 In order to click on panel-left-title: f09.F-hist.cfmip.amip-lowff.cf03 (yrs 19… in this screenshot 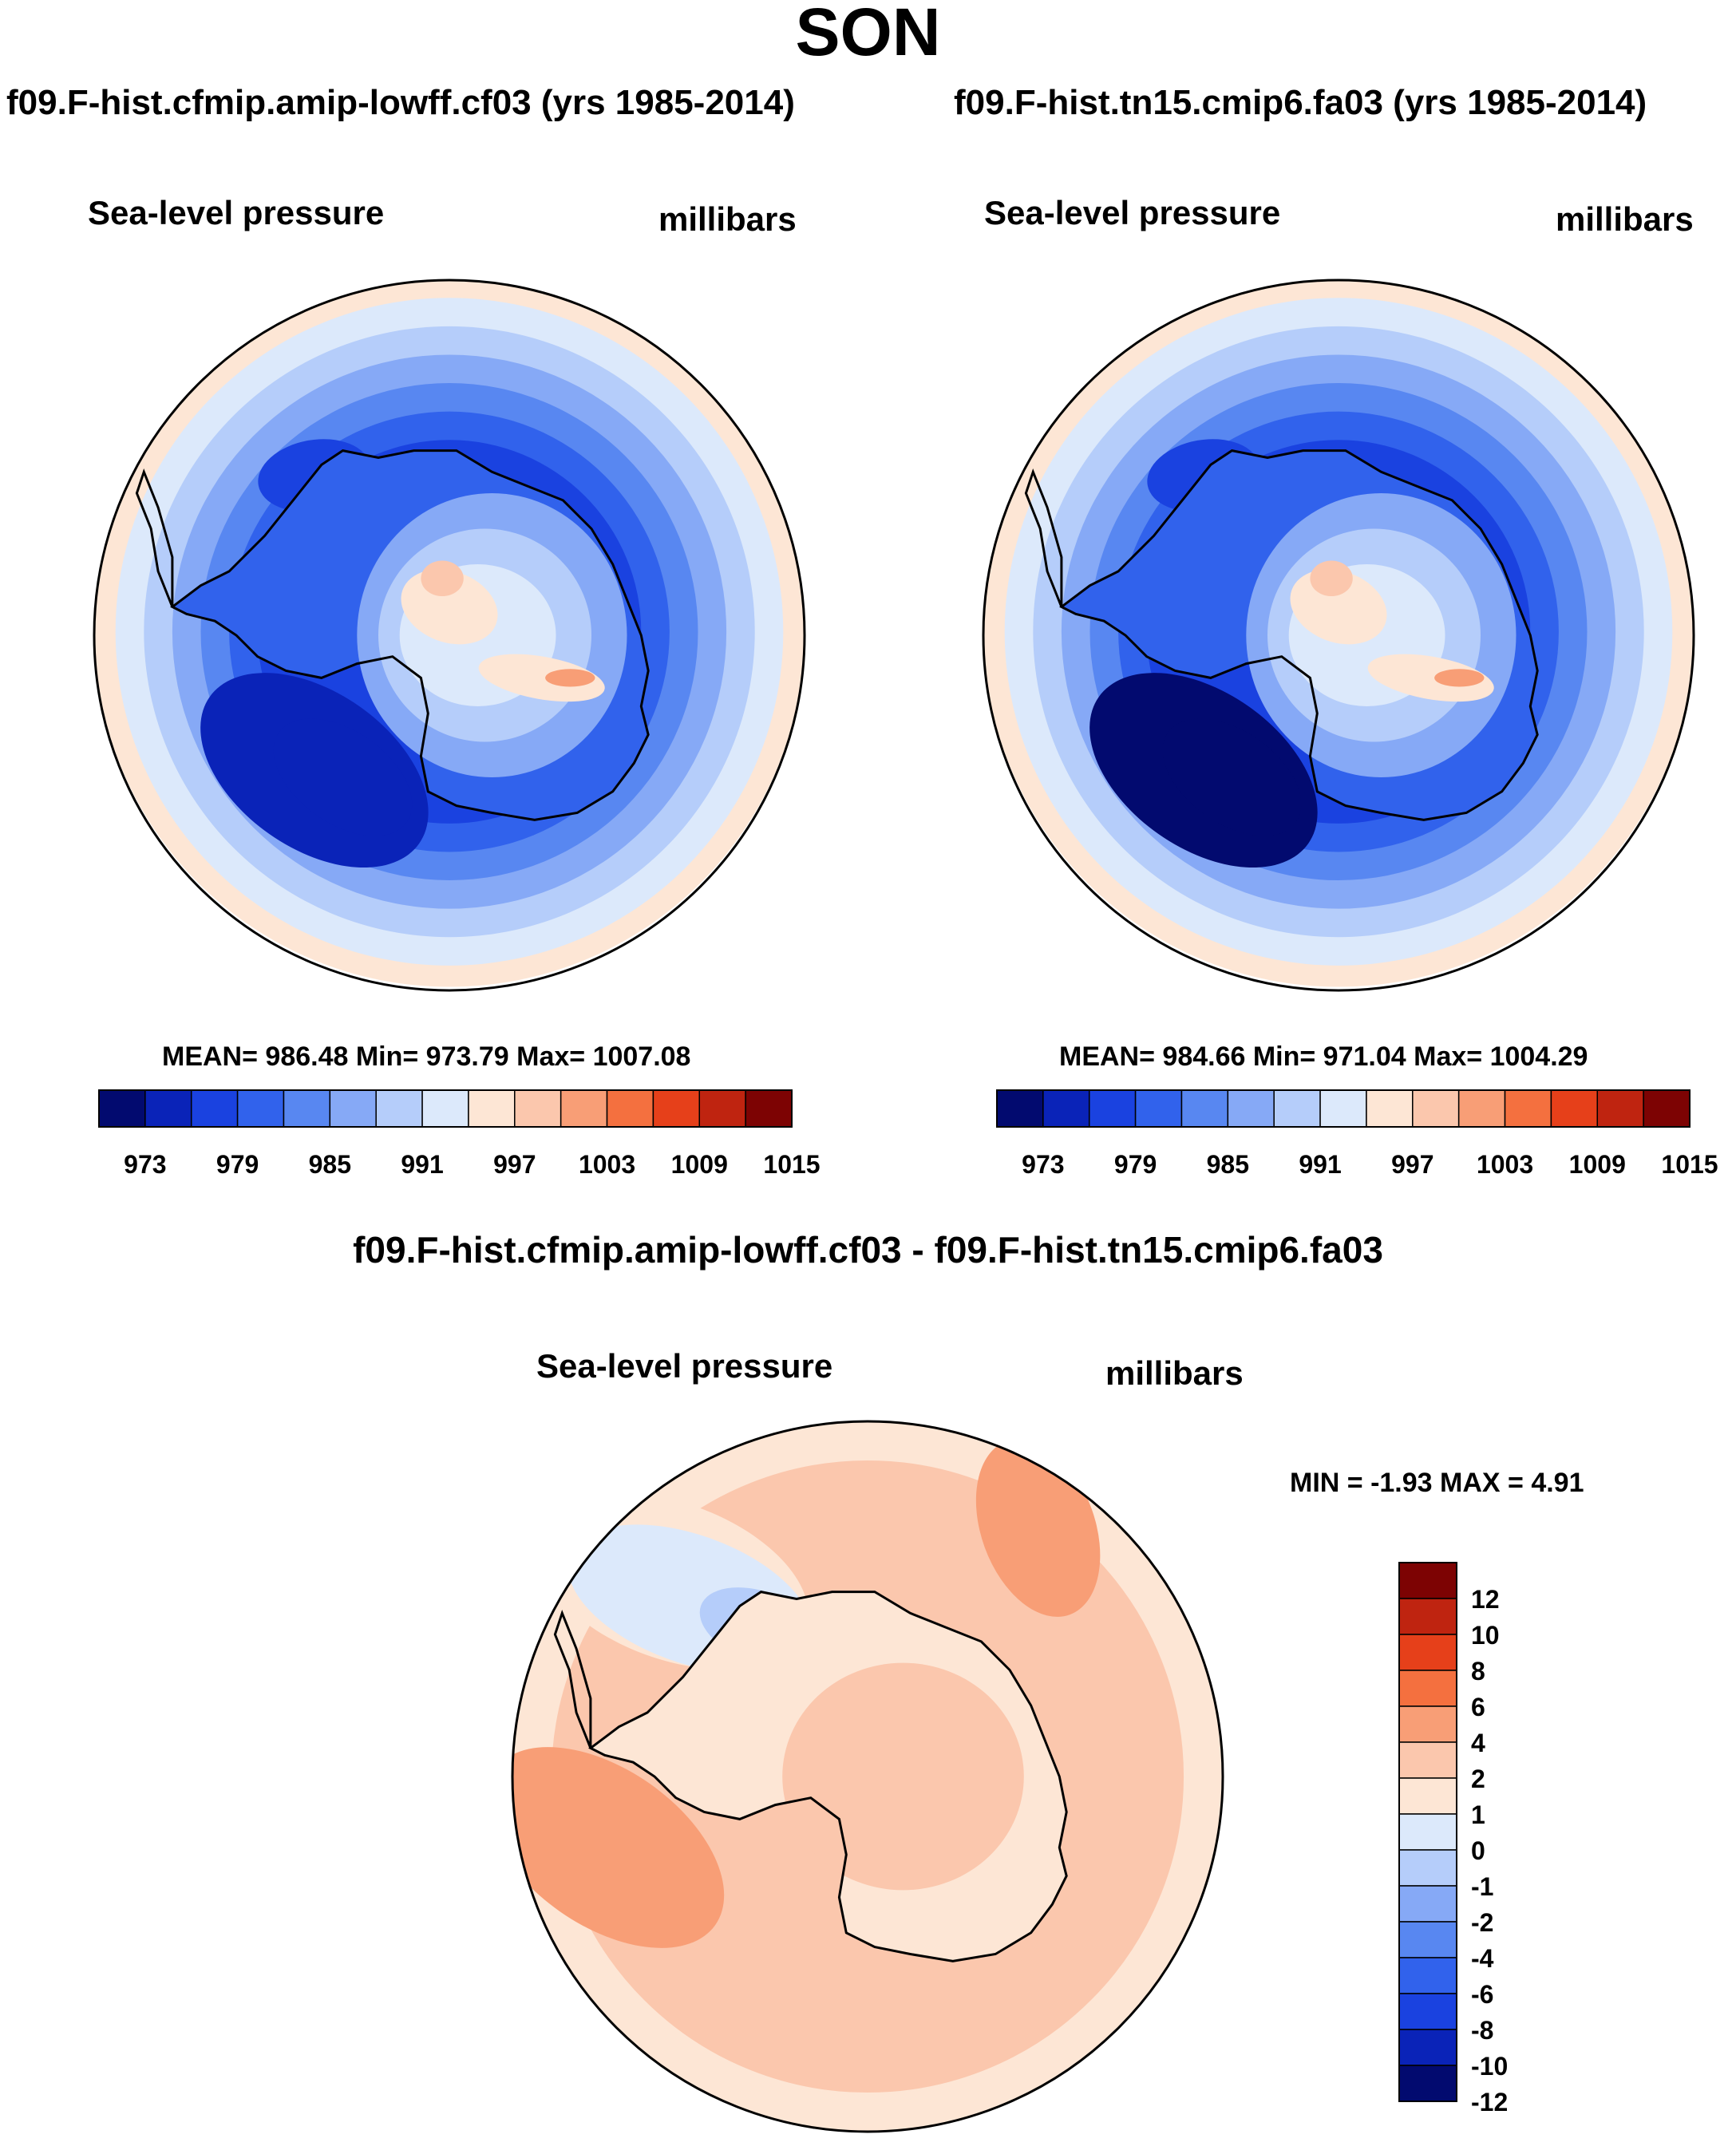, I will do `click(400, 102)`.